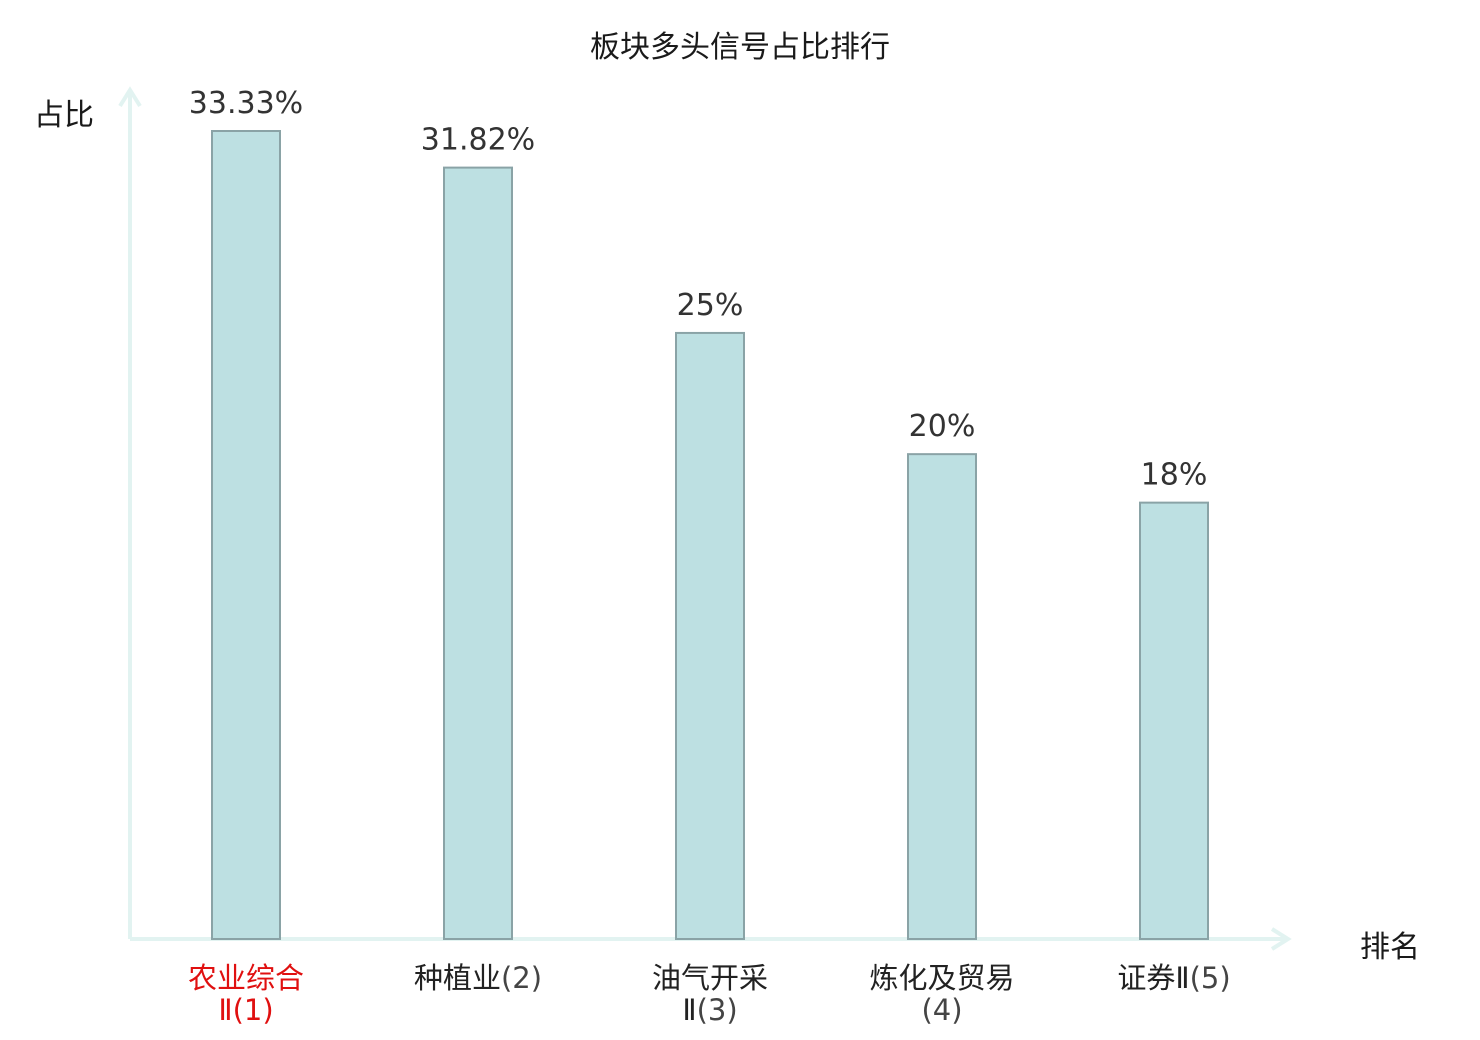 The height and width of the screenshot is (1040, 1480). Describe the element at coordinates (942, 1010) in the screenshot. I see `category-rank: (4)` at that location.